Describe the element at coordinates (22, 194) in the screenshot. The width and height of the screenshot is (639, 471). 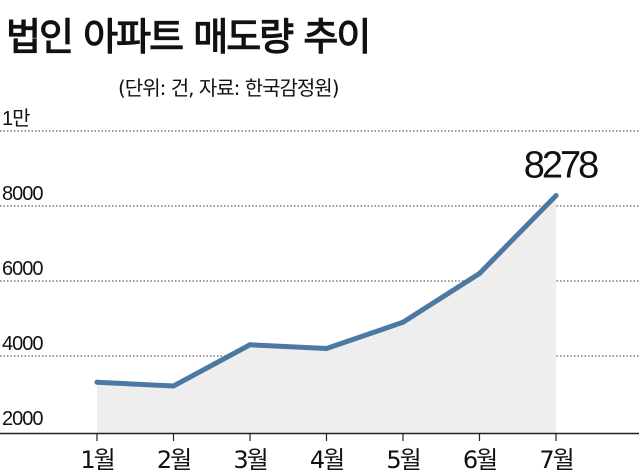
I see `y-tick-label-3: 8000` at that location.